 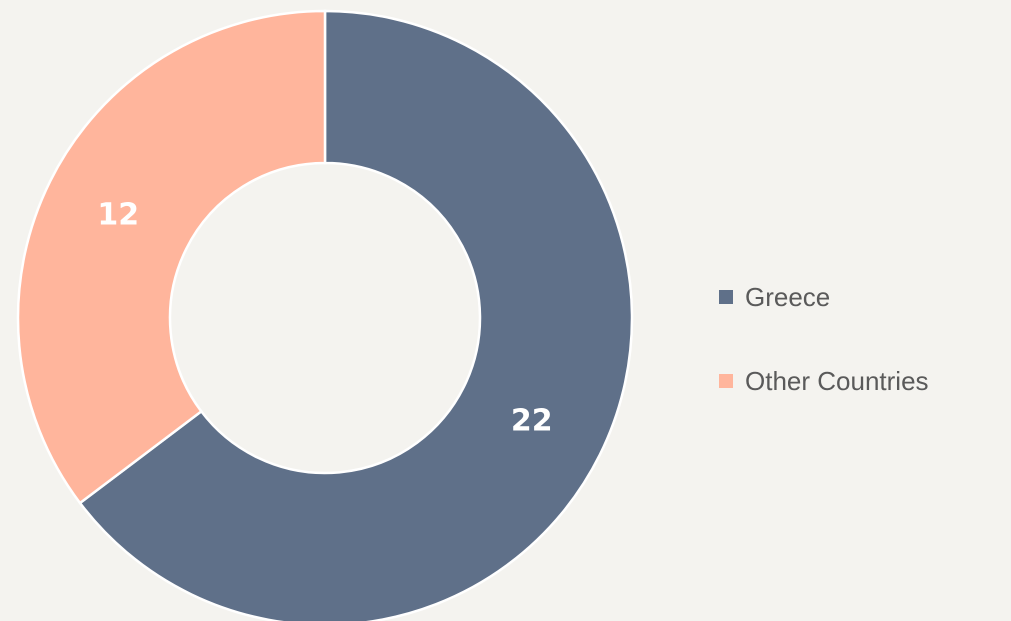 I want to click on data-label: 12, so click(x=118, y=215).